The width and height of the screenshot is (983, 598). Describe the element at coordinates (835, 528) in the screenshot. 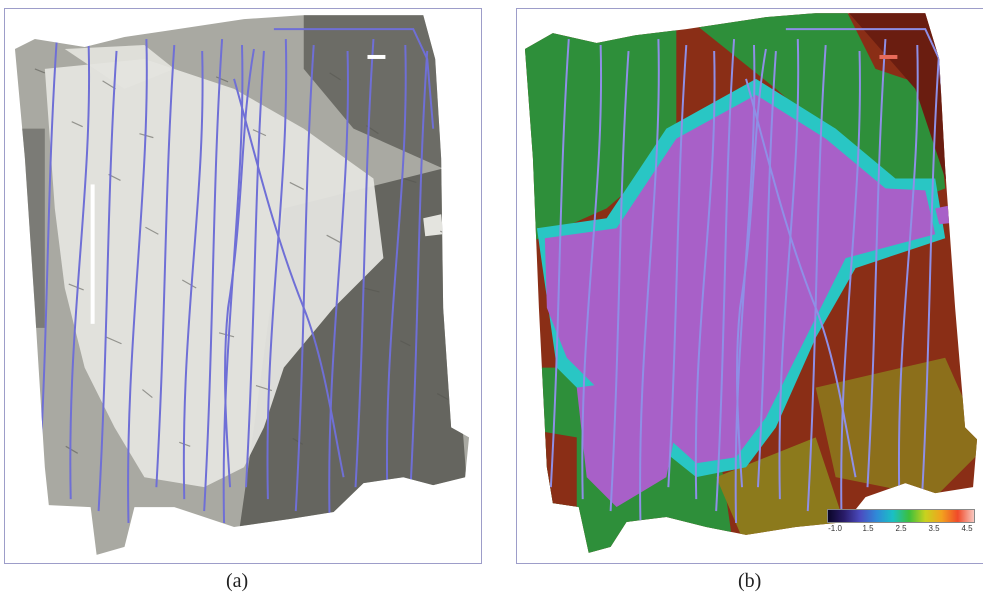

I see `colorbar-tick-label: -1.0` at that location.